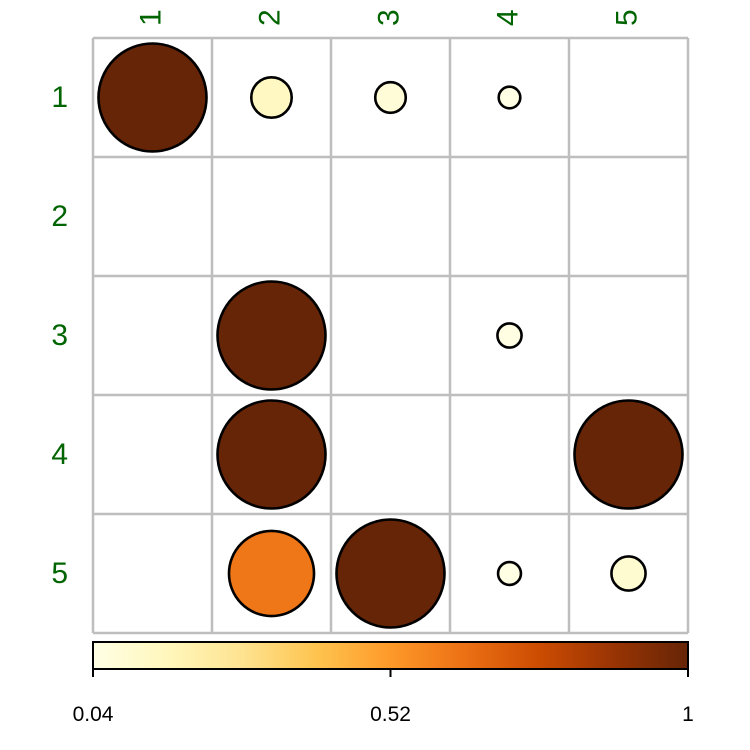  Describe the element at coordinates (271, 335) in the screenshot. I see `bubble-r3-c2` at that location.